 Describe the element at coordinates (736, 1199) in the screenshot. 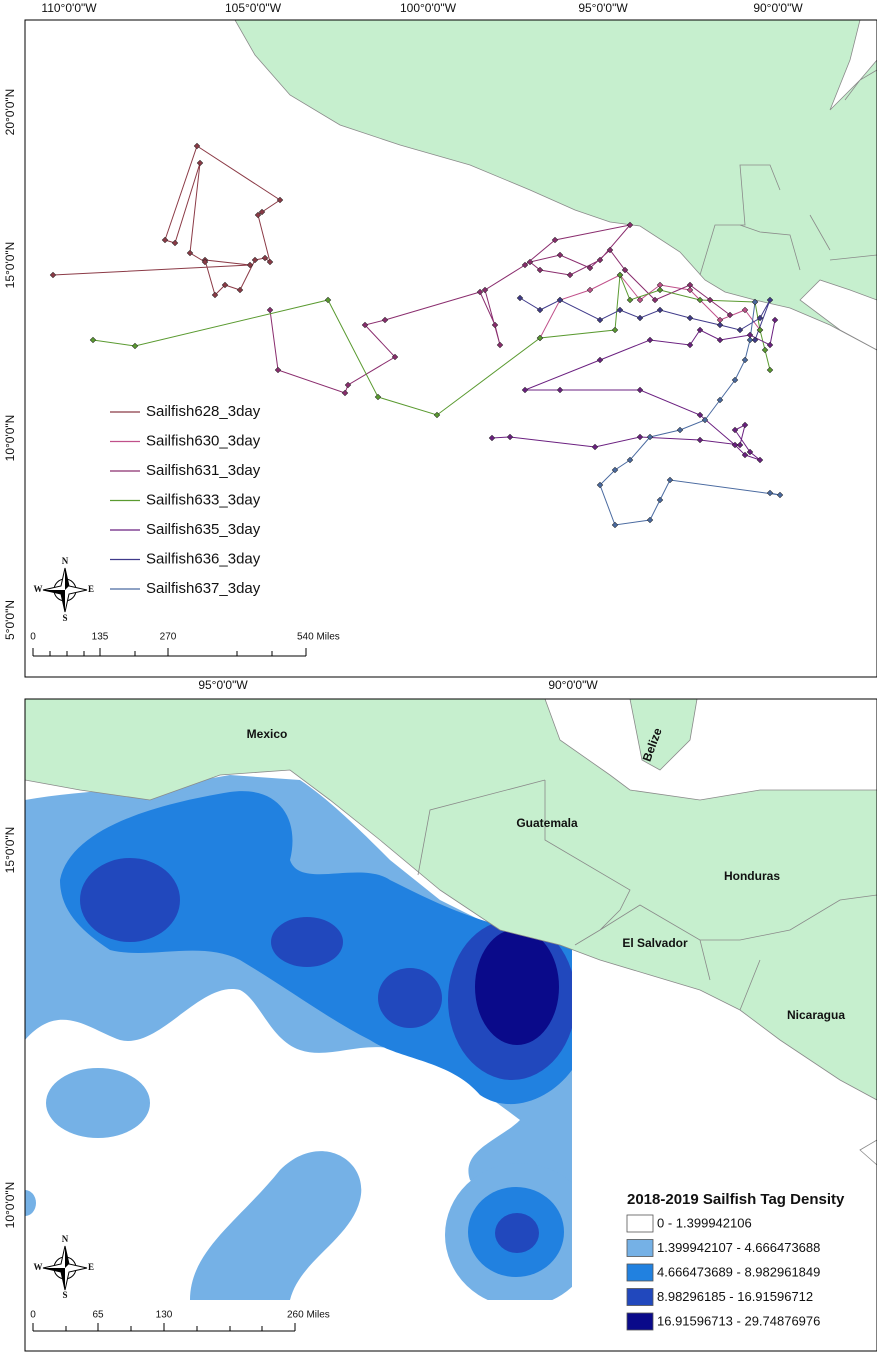

I see `legend-title: 2018-2019 Sailfish Tag Density` at that location.